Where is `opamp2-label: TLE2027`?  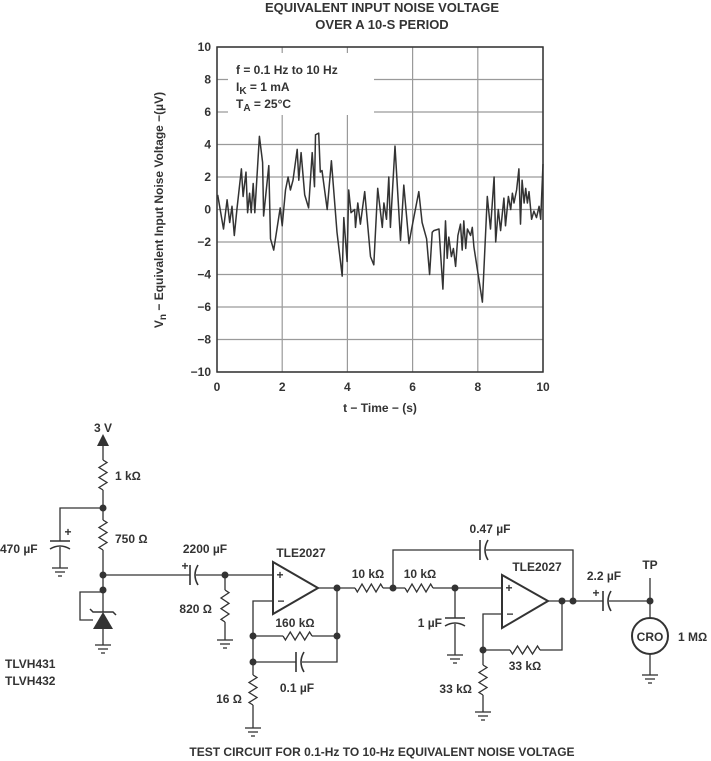
opamp2-label: TLE2027 is located at coordinates (537, 567).